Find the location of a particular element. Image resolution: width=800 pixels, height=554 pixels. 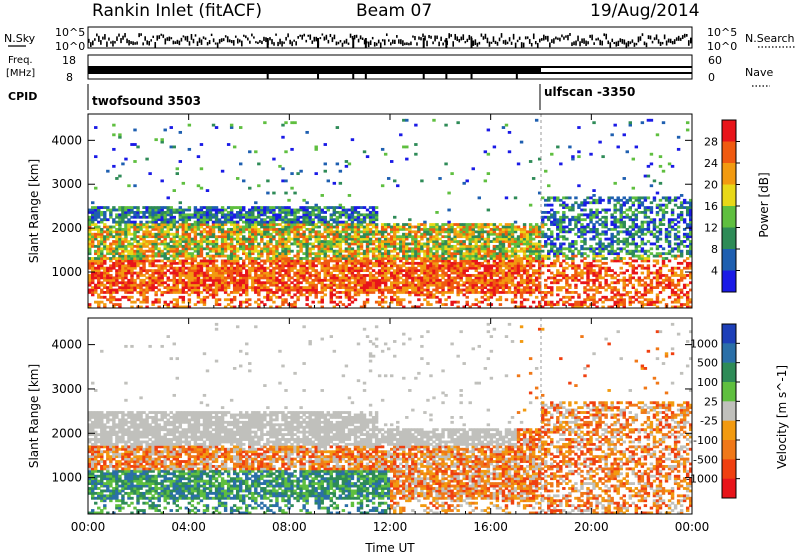

nsky-trace is located at coordinates (390, 41).